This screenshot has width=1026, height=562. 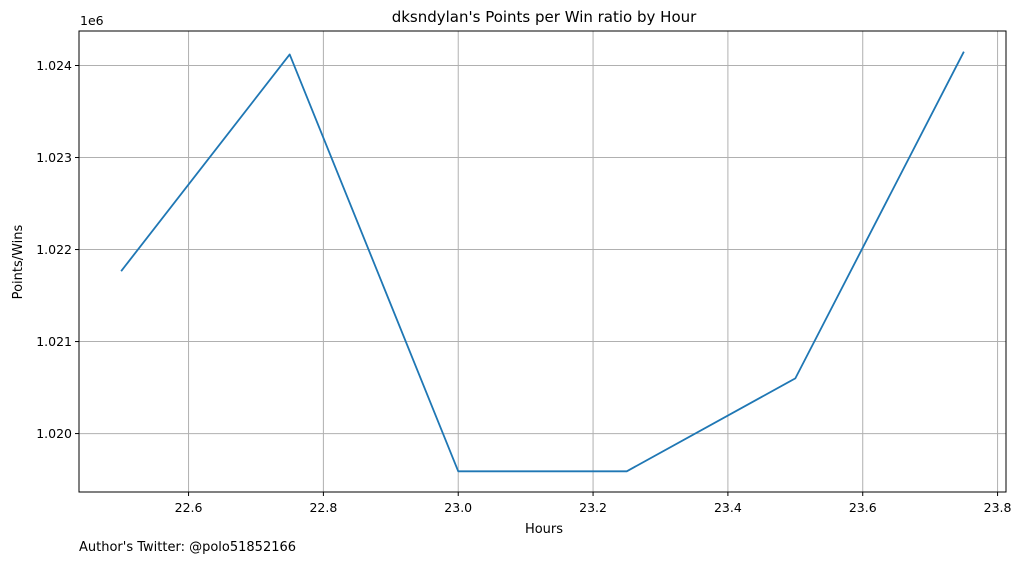 What do you see at coordinates (728, 507) in the screenshot?
I see `x-tick-label: 23.4` at bounding box center [728, 507].